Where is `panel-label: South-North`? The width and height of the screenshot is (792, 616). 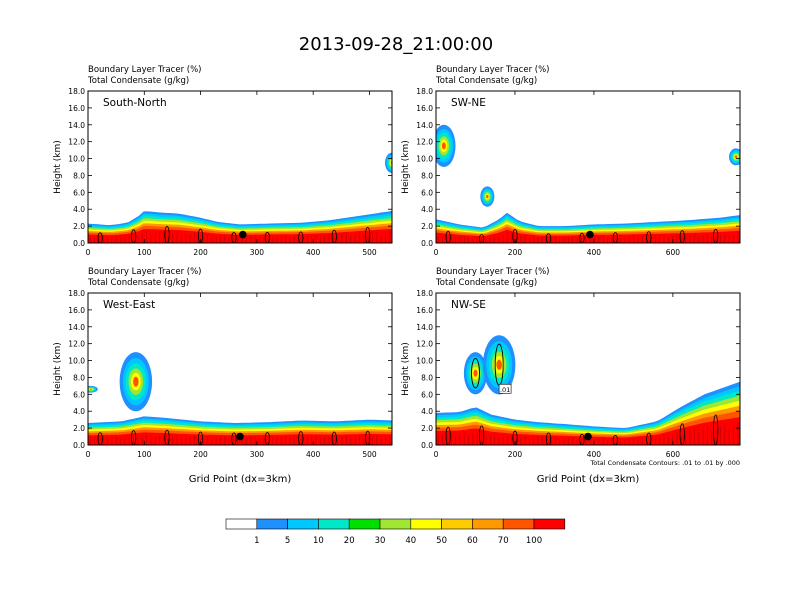 panel-label: South-North is located at coordinates (135, 103).